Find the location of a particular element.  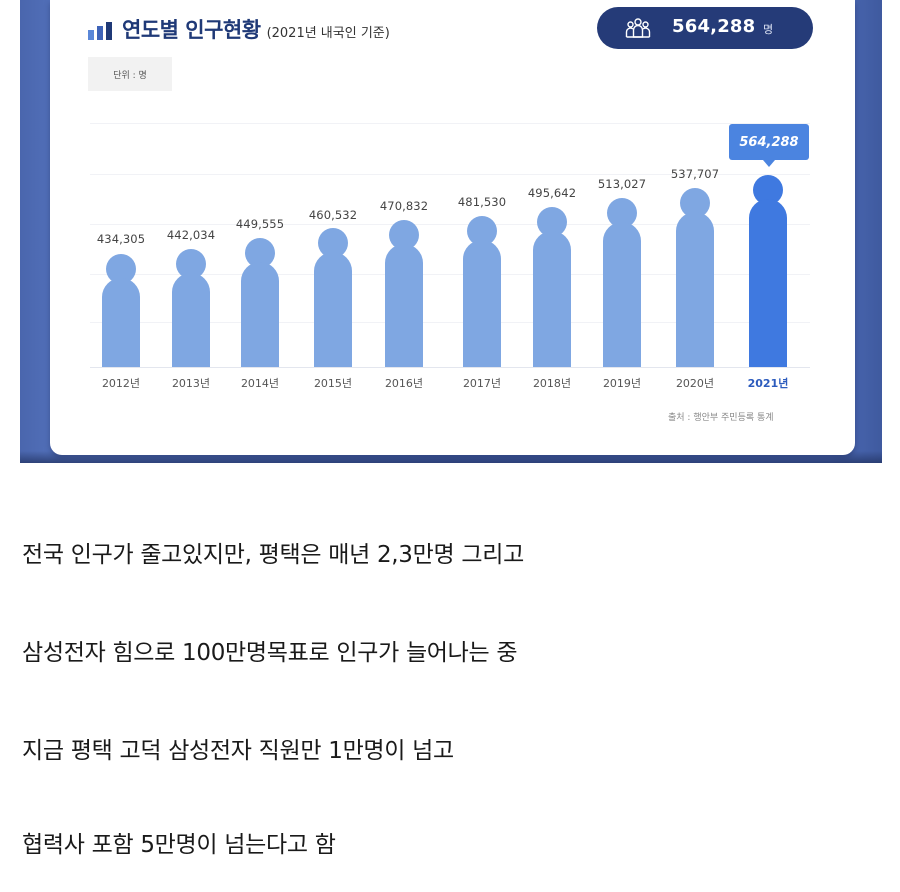

year-label-2021: 2021년 is located at coordinates (768, 383).